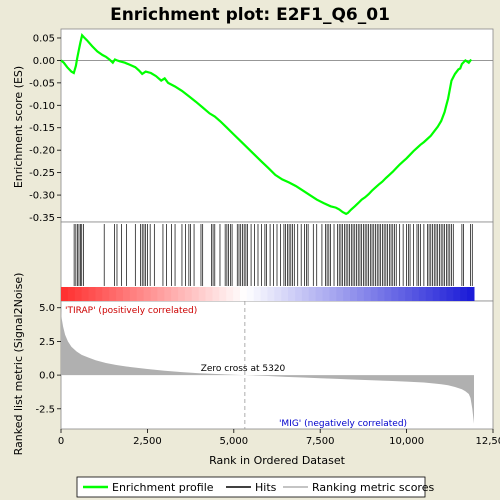 Image resolution: width=500 pixels, height=500 pixels. What do you see at coordinates (250, 15) in the screenshot?
I see `chart-title: Enrichment plot: E2F1_Q6_01` at bounding box center [250, 15].